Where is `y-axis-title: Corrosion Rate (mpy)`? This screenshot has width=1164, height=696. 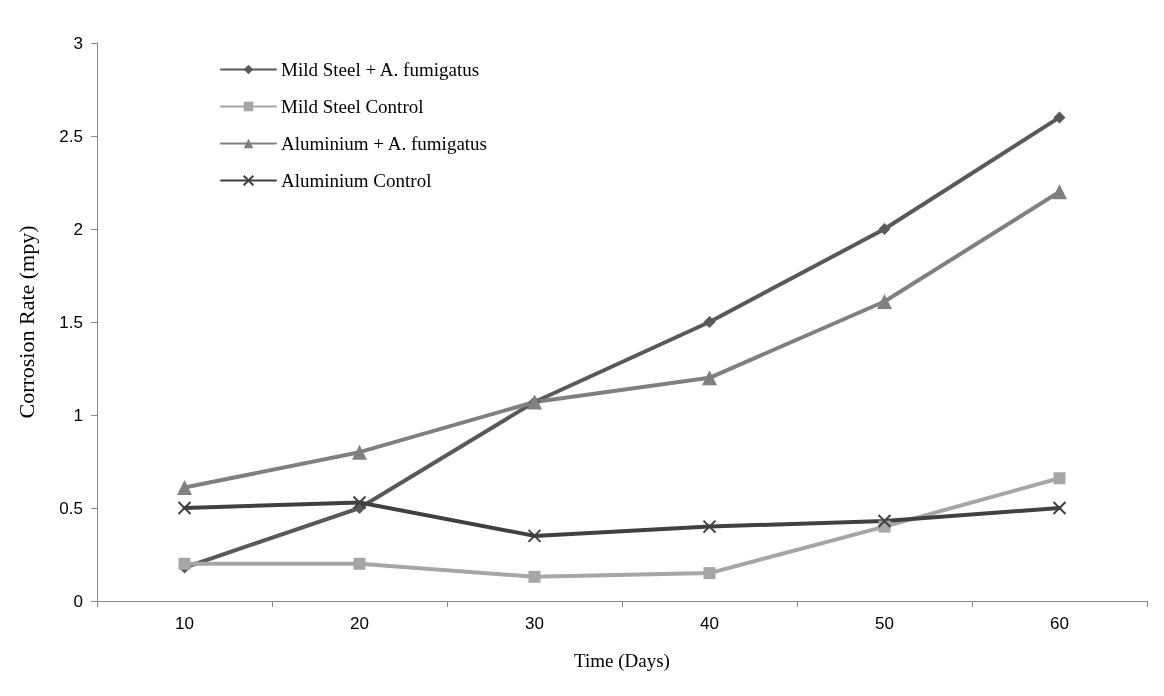
y-axis-title: Corrosion Rate (mpy) is located at coordinates (26, 322).